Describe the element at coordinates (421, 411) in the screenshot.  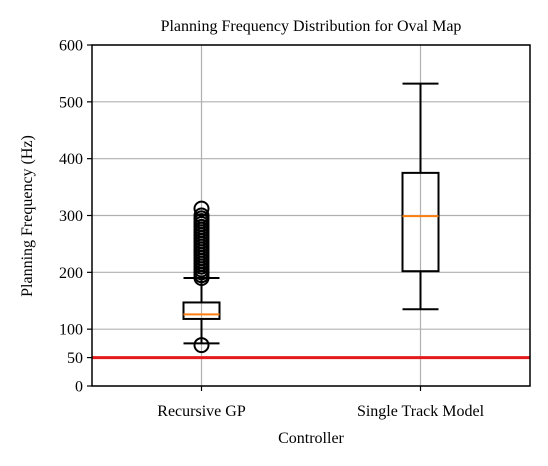
I see `x-tick-label: Single Track Model` at that location.